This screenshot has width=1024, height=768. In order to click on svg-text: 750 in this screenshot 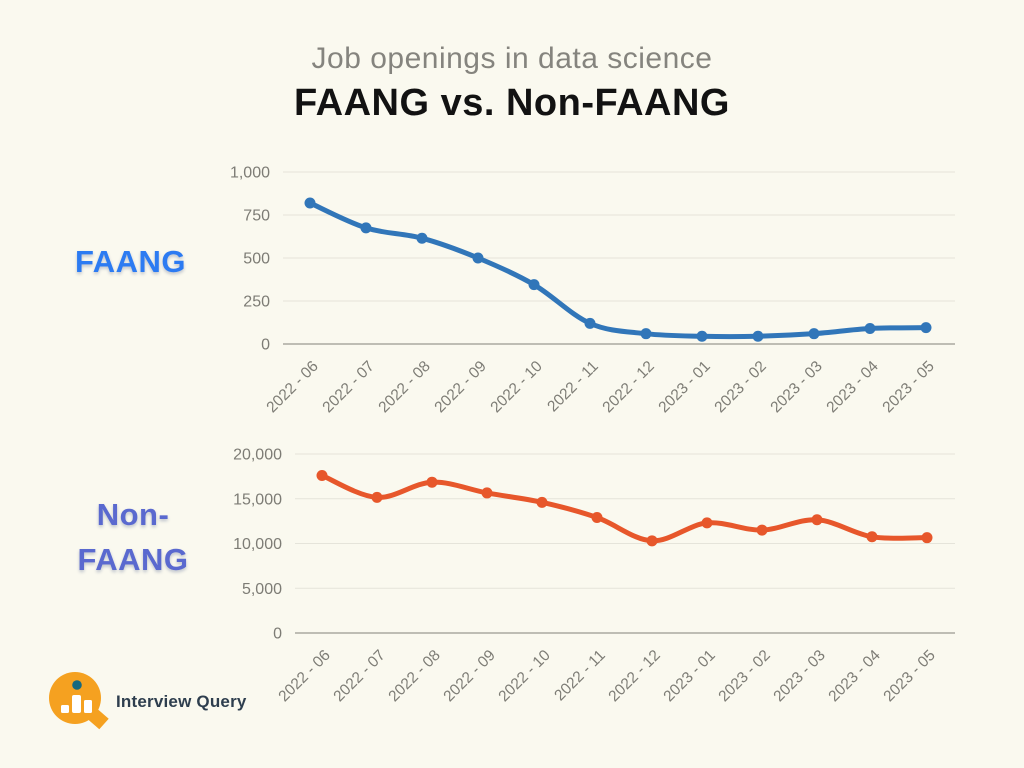, I will do `click(256, 216)`.